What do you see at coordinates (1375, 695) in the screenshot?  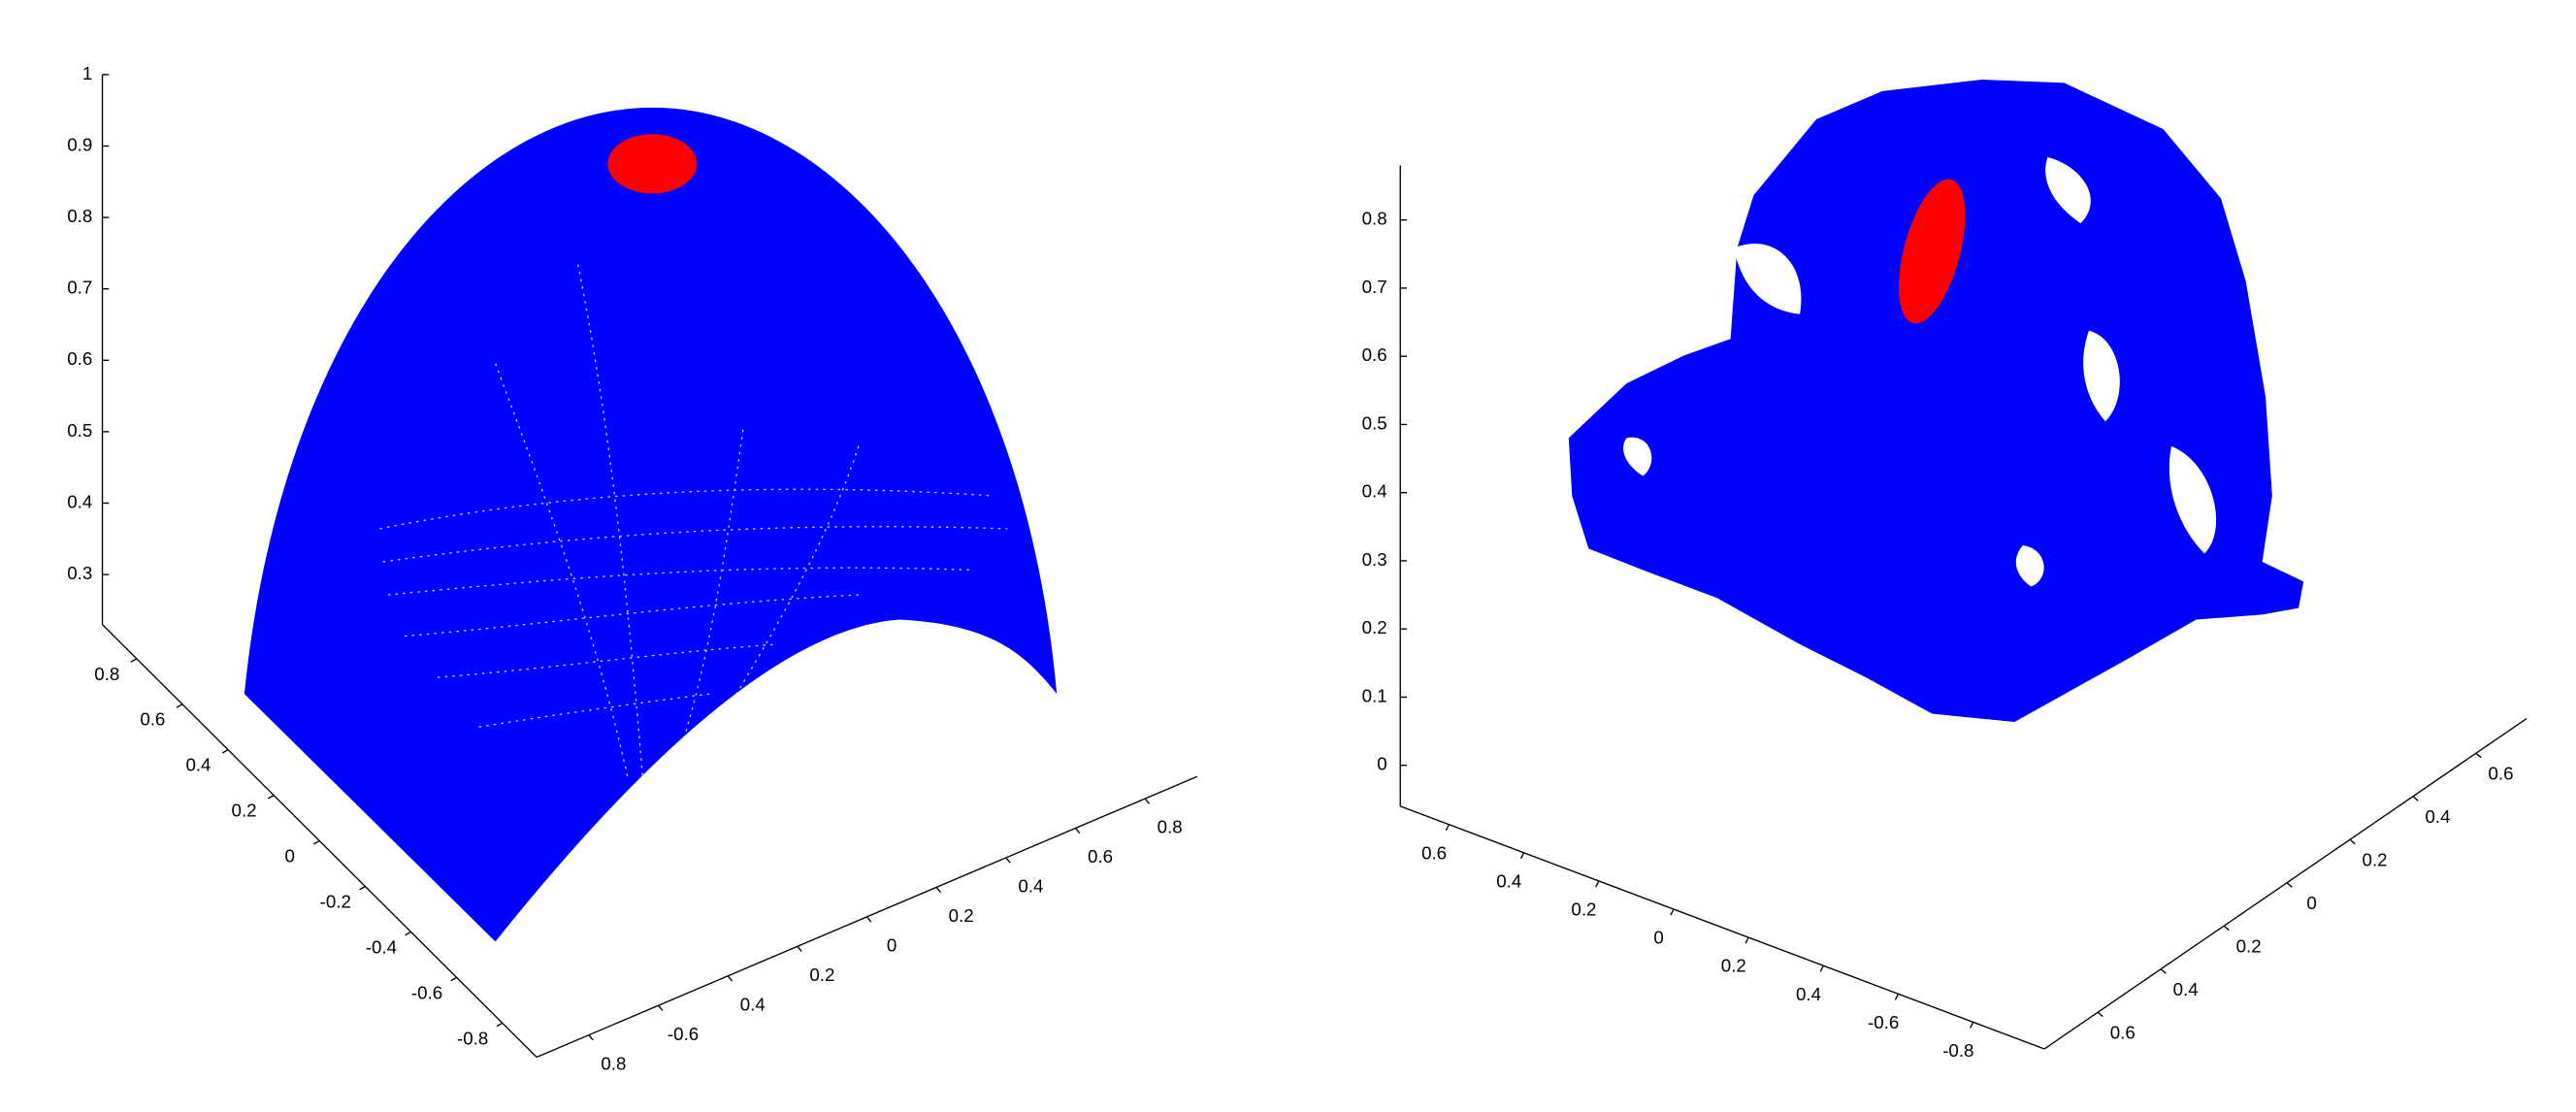 I see `z-tick-label: 0.1` at bounding box center [1375, 695].